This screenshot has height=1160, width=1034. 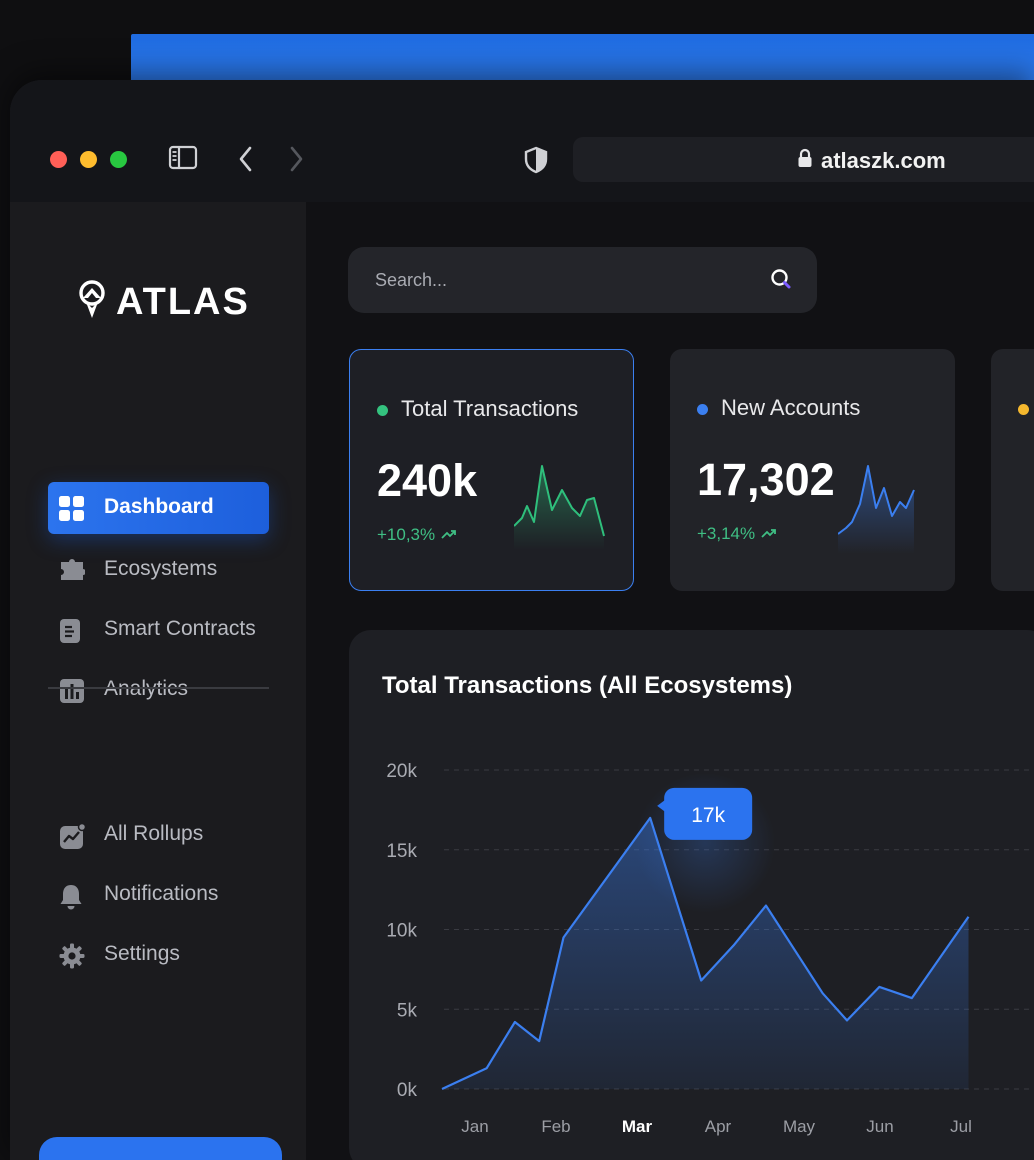 I want to click on chart-title: Total Transactions (All Ecosystems), so click(x=587, y=685).